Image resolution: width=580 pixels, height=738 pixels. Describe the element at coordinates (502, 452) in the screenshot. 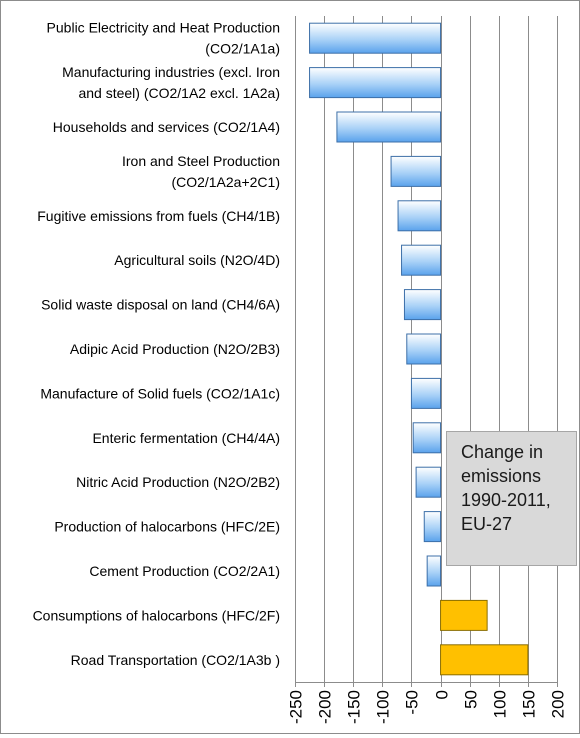

I see `annotation-line: Change in` at that location.